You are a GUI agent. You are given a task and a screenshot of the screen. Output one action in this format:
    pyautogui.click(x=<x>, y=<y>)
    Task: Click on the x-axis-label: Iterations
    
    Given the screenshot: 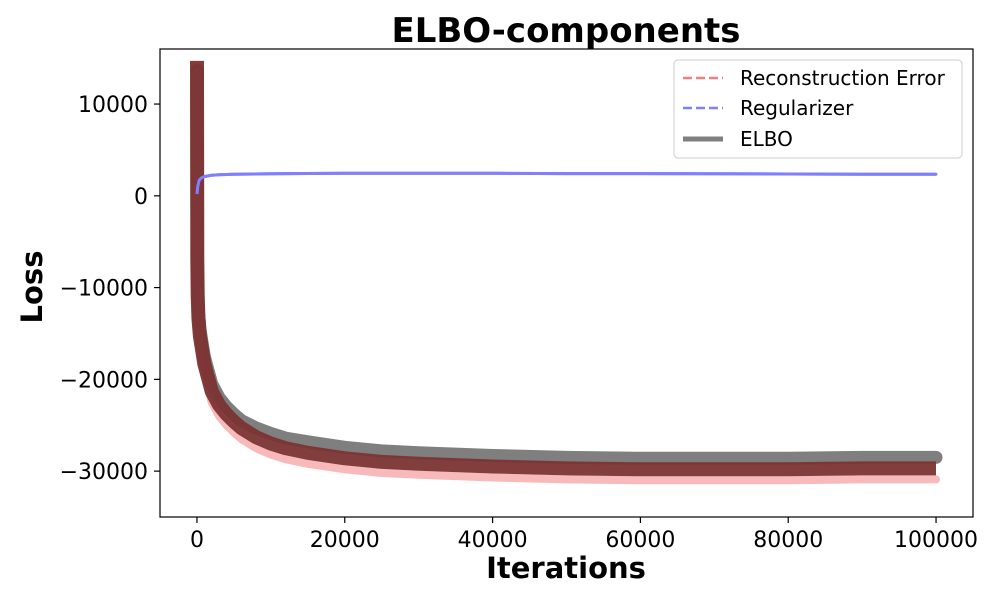 What is the action you would take?
    pyautogui.click(x=566, y=568)
    